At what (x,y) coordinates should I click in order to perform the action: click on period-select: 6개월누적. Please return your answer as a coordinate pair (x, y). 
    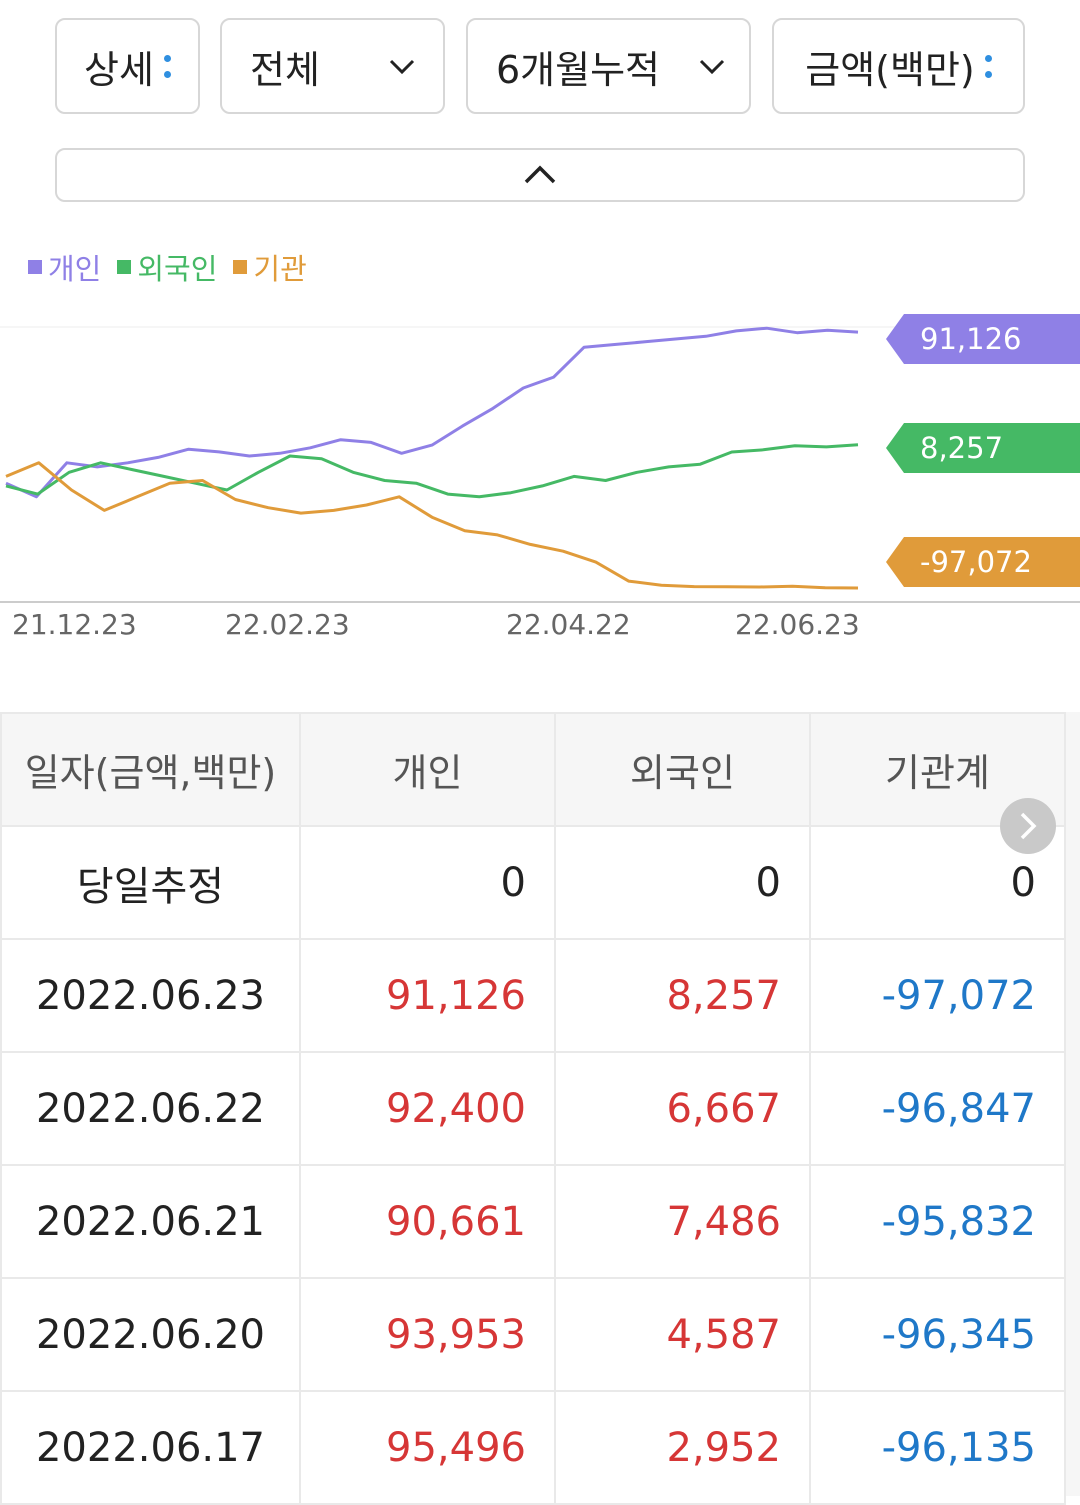
    Looking at the image, I should click on (608, 66).